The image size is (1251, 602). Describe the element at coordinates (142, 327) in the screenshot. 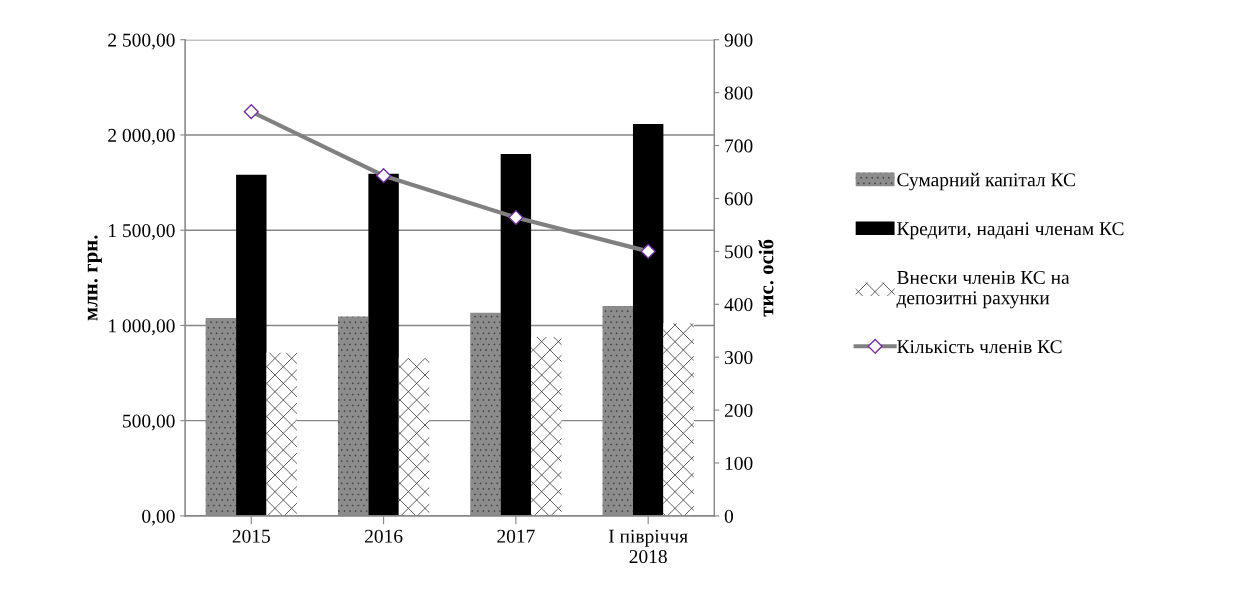

I see `y-tick-label: 1 000,00` at that location.